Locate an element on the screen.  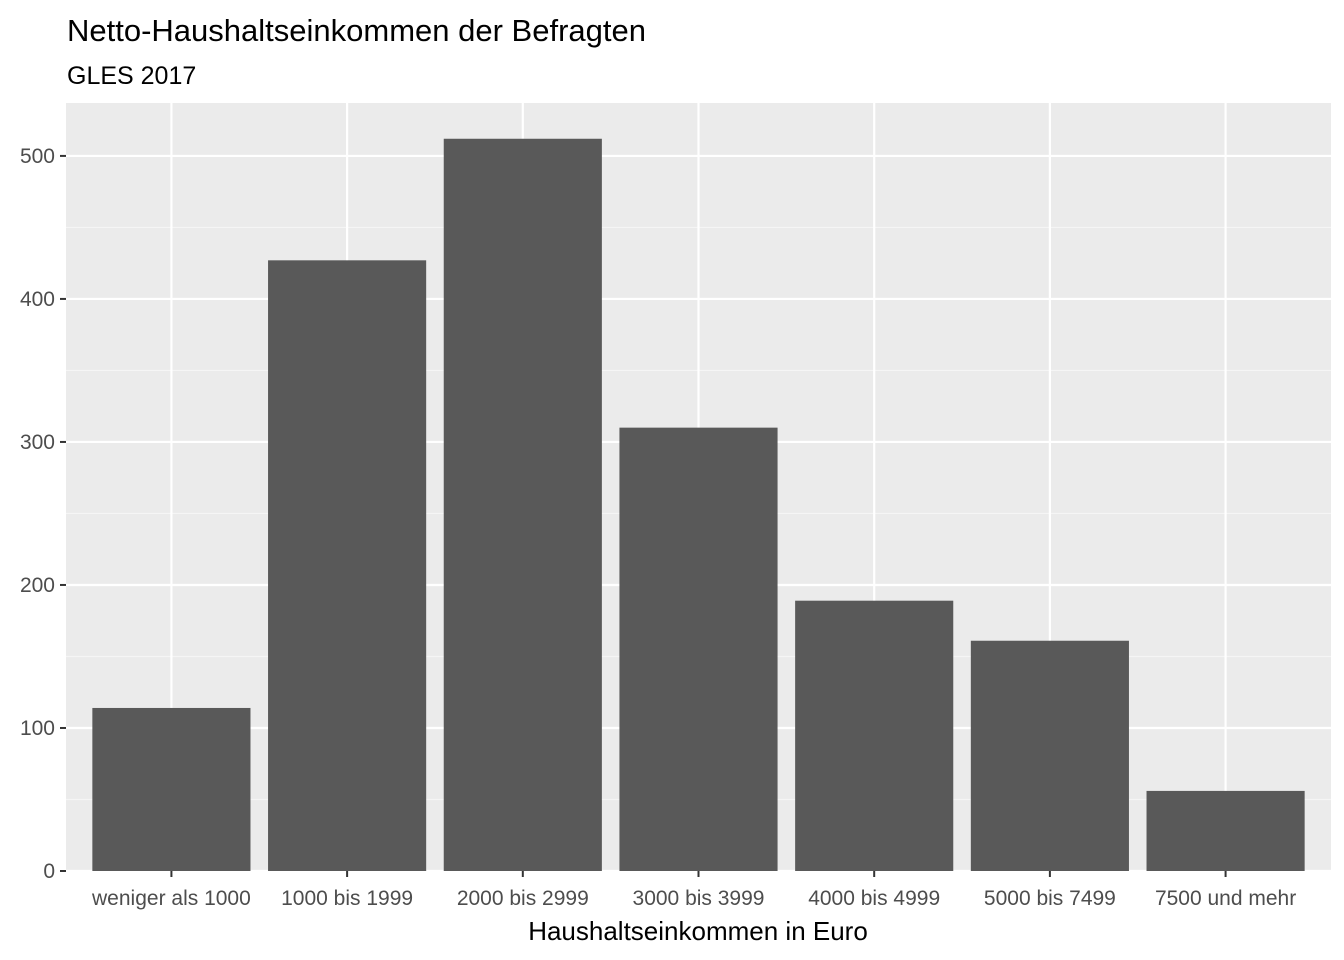
x-tick-label: 3000 bis 3999 is located at coordinates (699, 898).